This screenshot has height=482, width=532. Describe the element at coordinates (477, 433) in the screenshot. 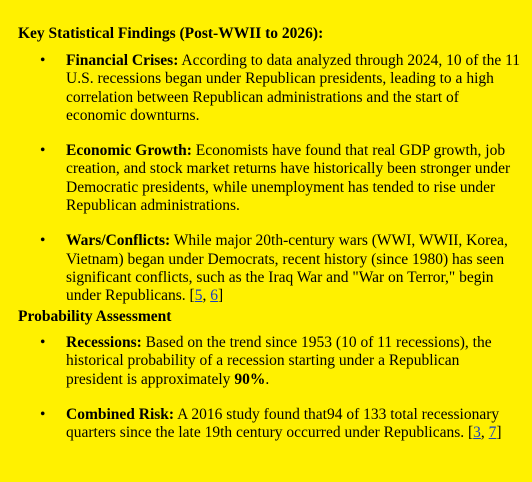

I see `citation-link-3: 3` at that location.